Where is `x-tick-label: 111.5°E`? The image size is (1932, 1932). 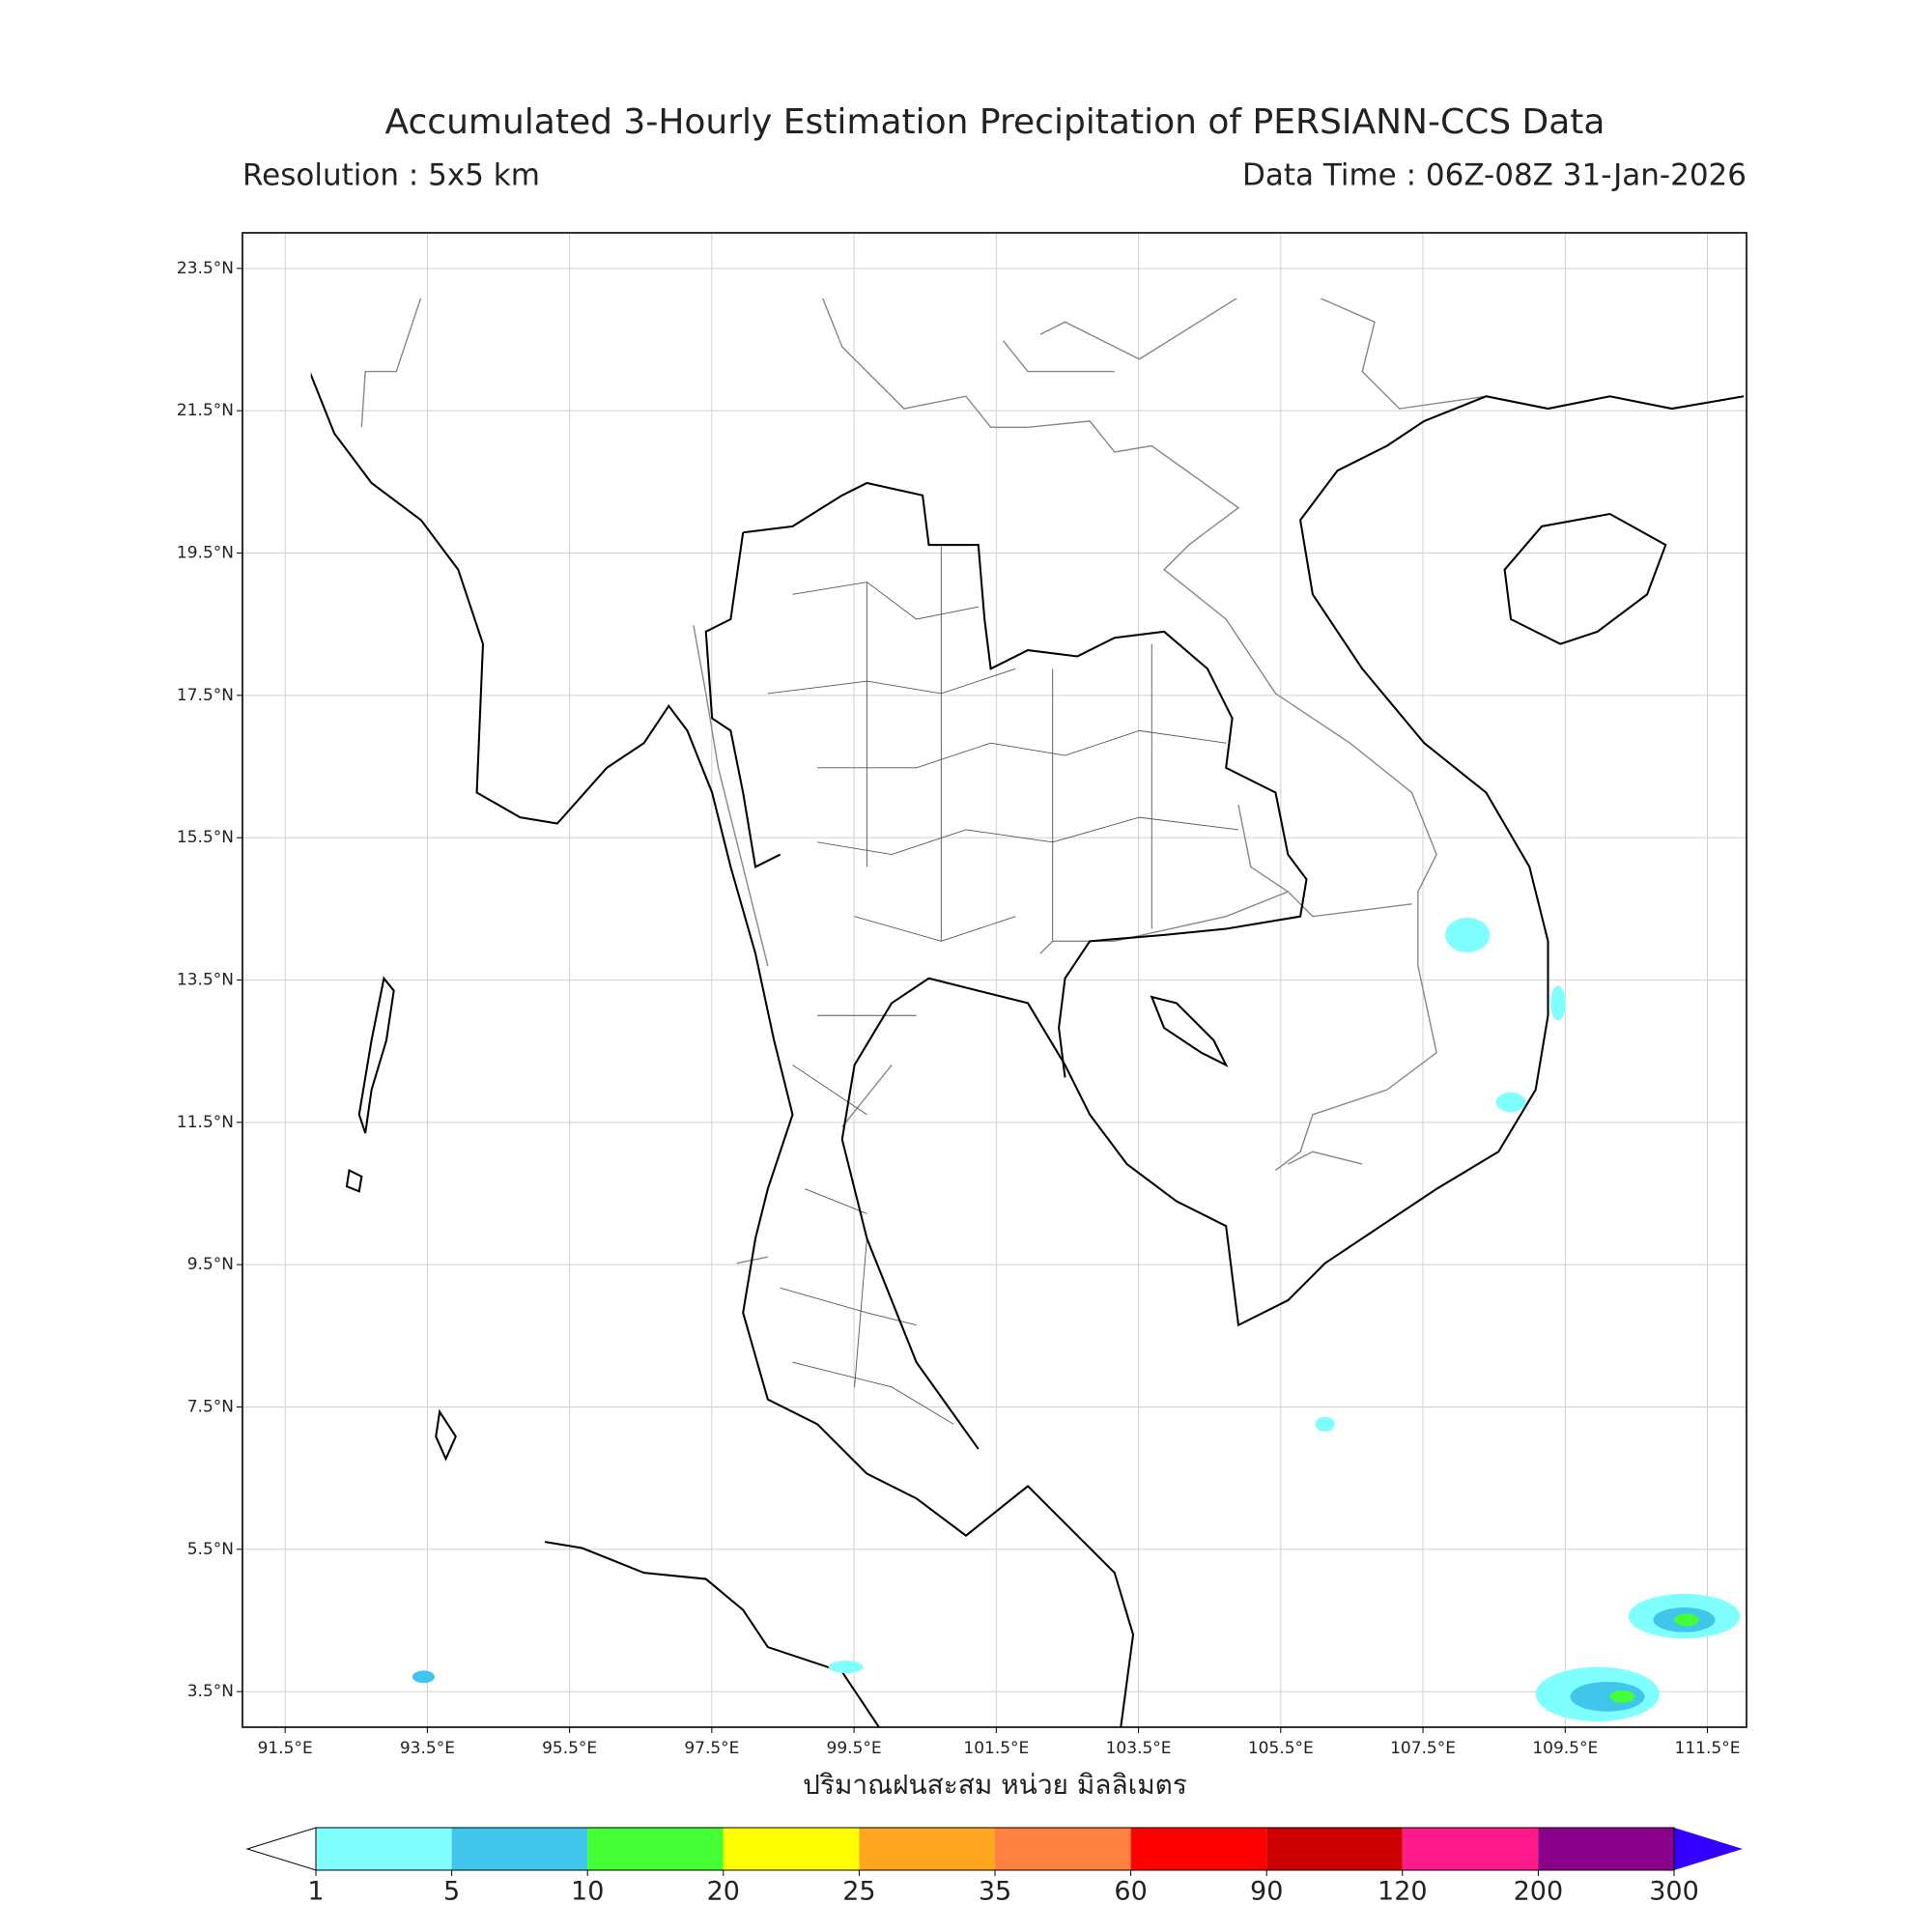 x-tick-label: 111.5°E is located at coordinates (1708, 1748).